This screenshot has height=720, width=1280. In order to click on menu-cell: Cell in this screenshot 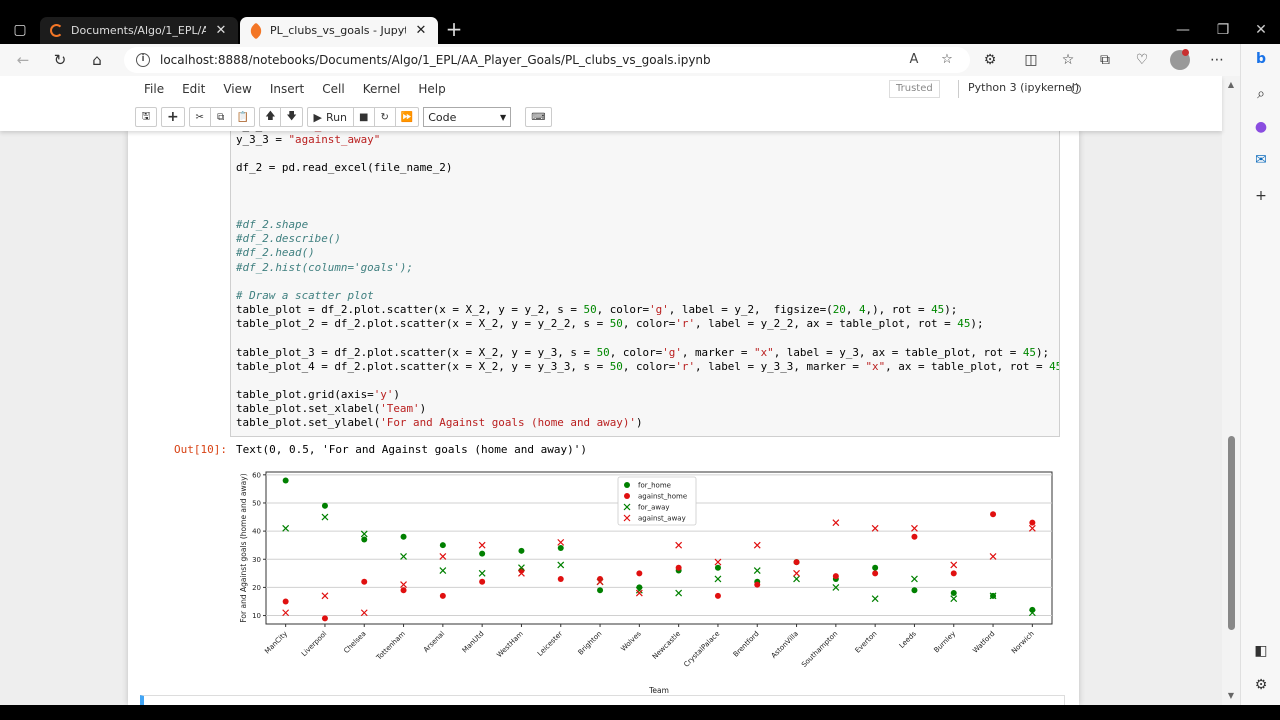, I will do `click(333, 89)`.